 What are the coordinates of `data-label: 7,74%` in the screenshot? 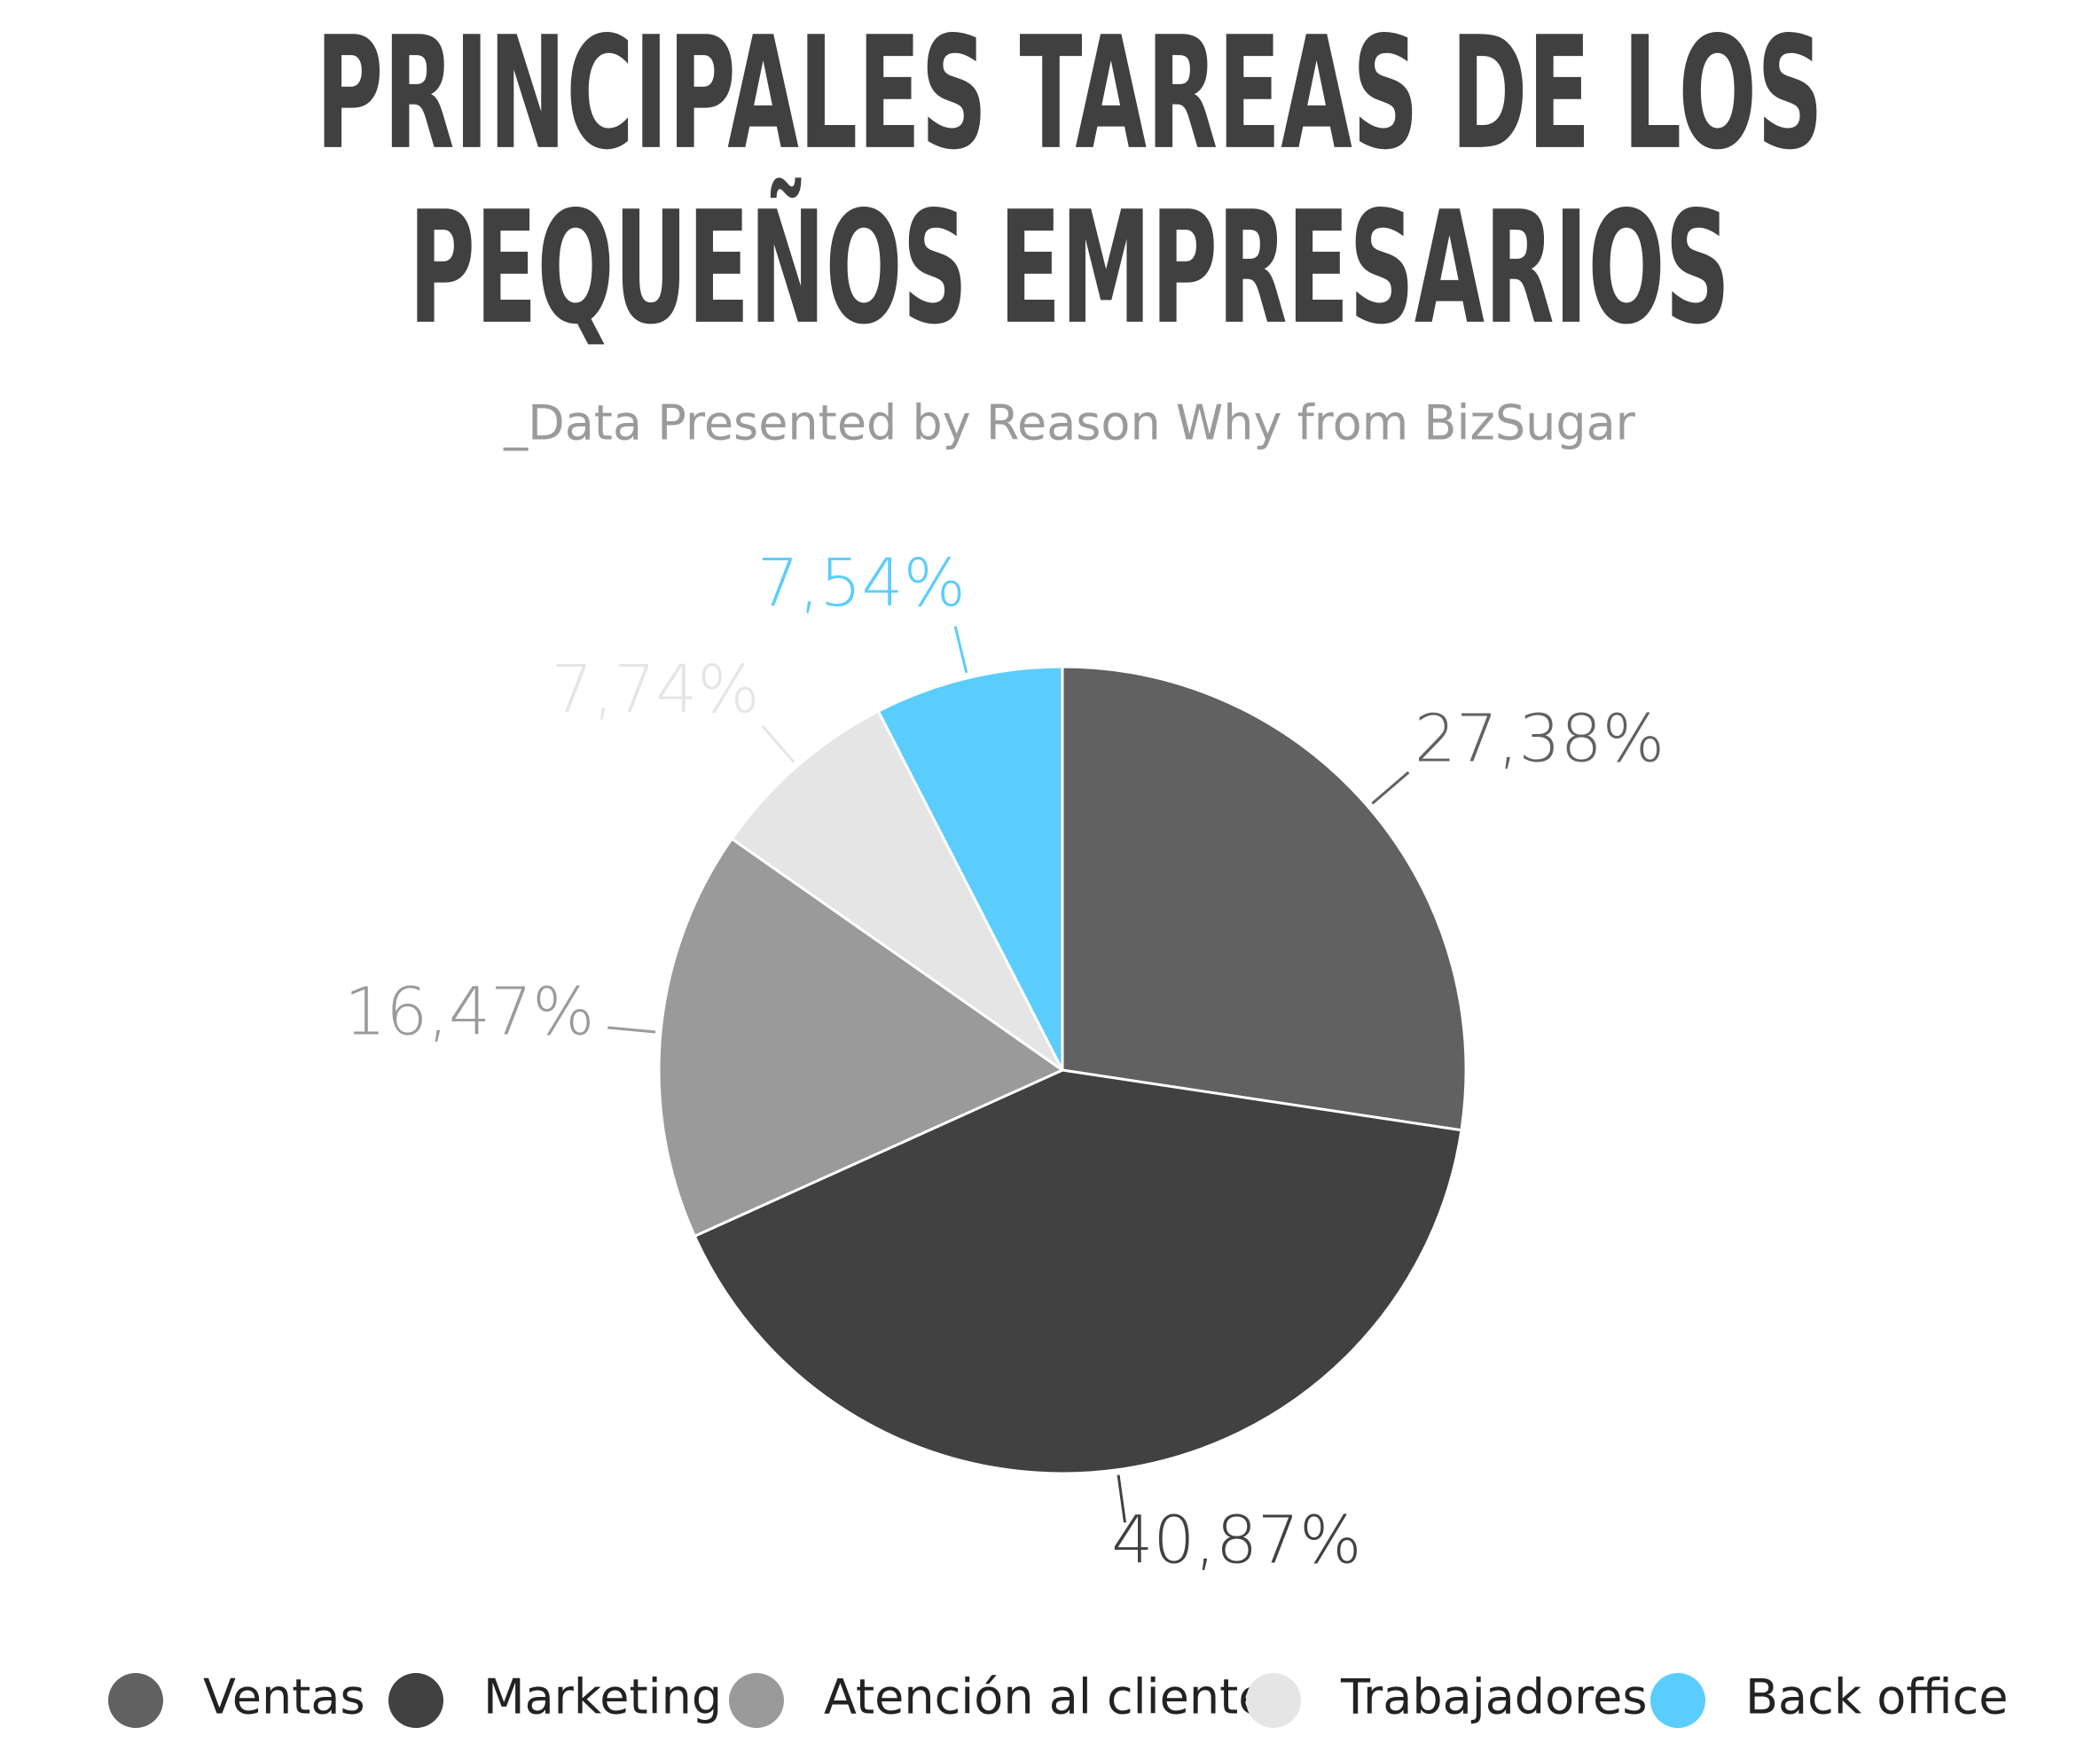 It's located at (656, 690).